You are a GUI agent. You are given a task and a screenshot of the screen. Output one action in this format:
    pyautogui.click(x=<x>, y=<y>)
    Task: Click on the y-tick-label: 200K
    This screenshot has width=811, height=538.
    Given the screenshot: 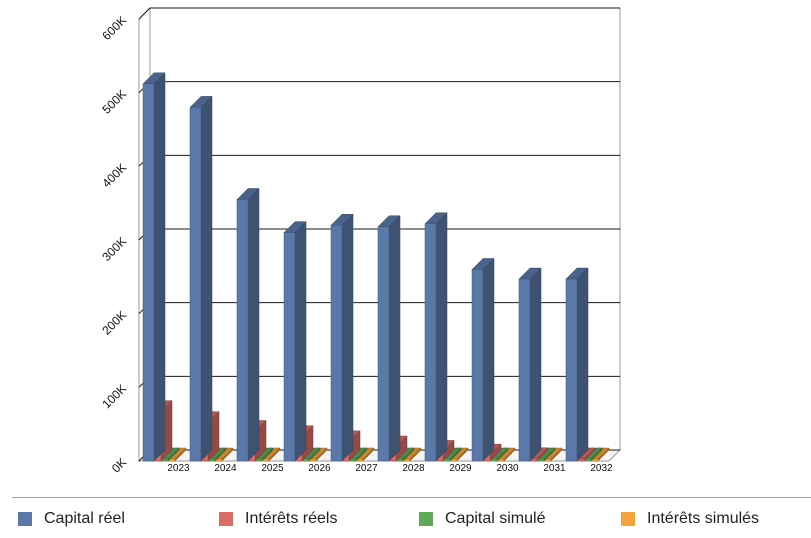 What is the action you would take?
    pyautogui.click(x=114, y=323)
    